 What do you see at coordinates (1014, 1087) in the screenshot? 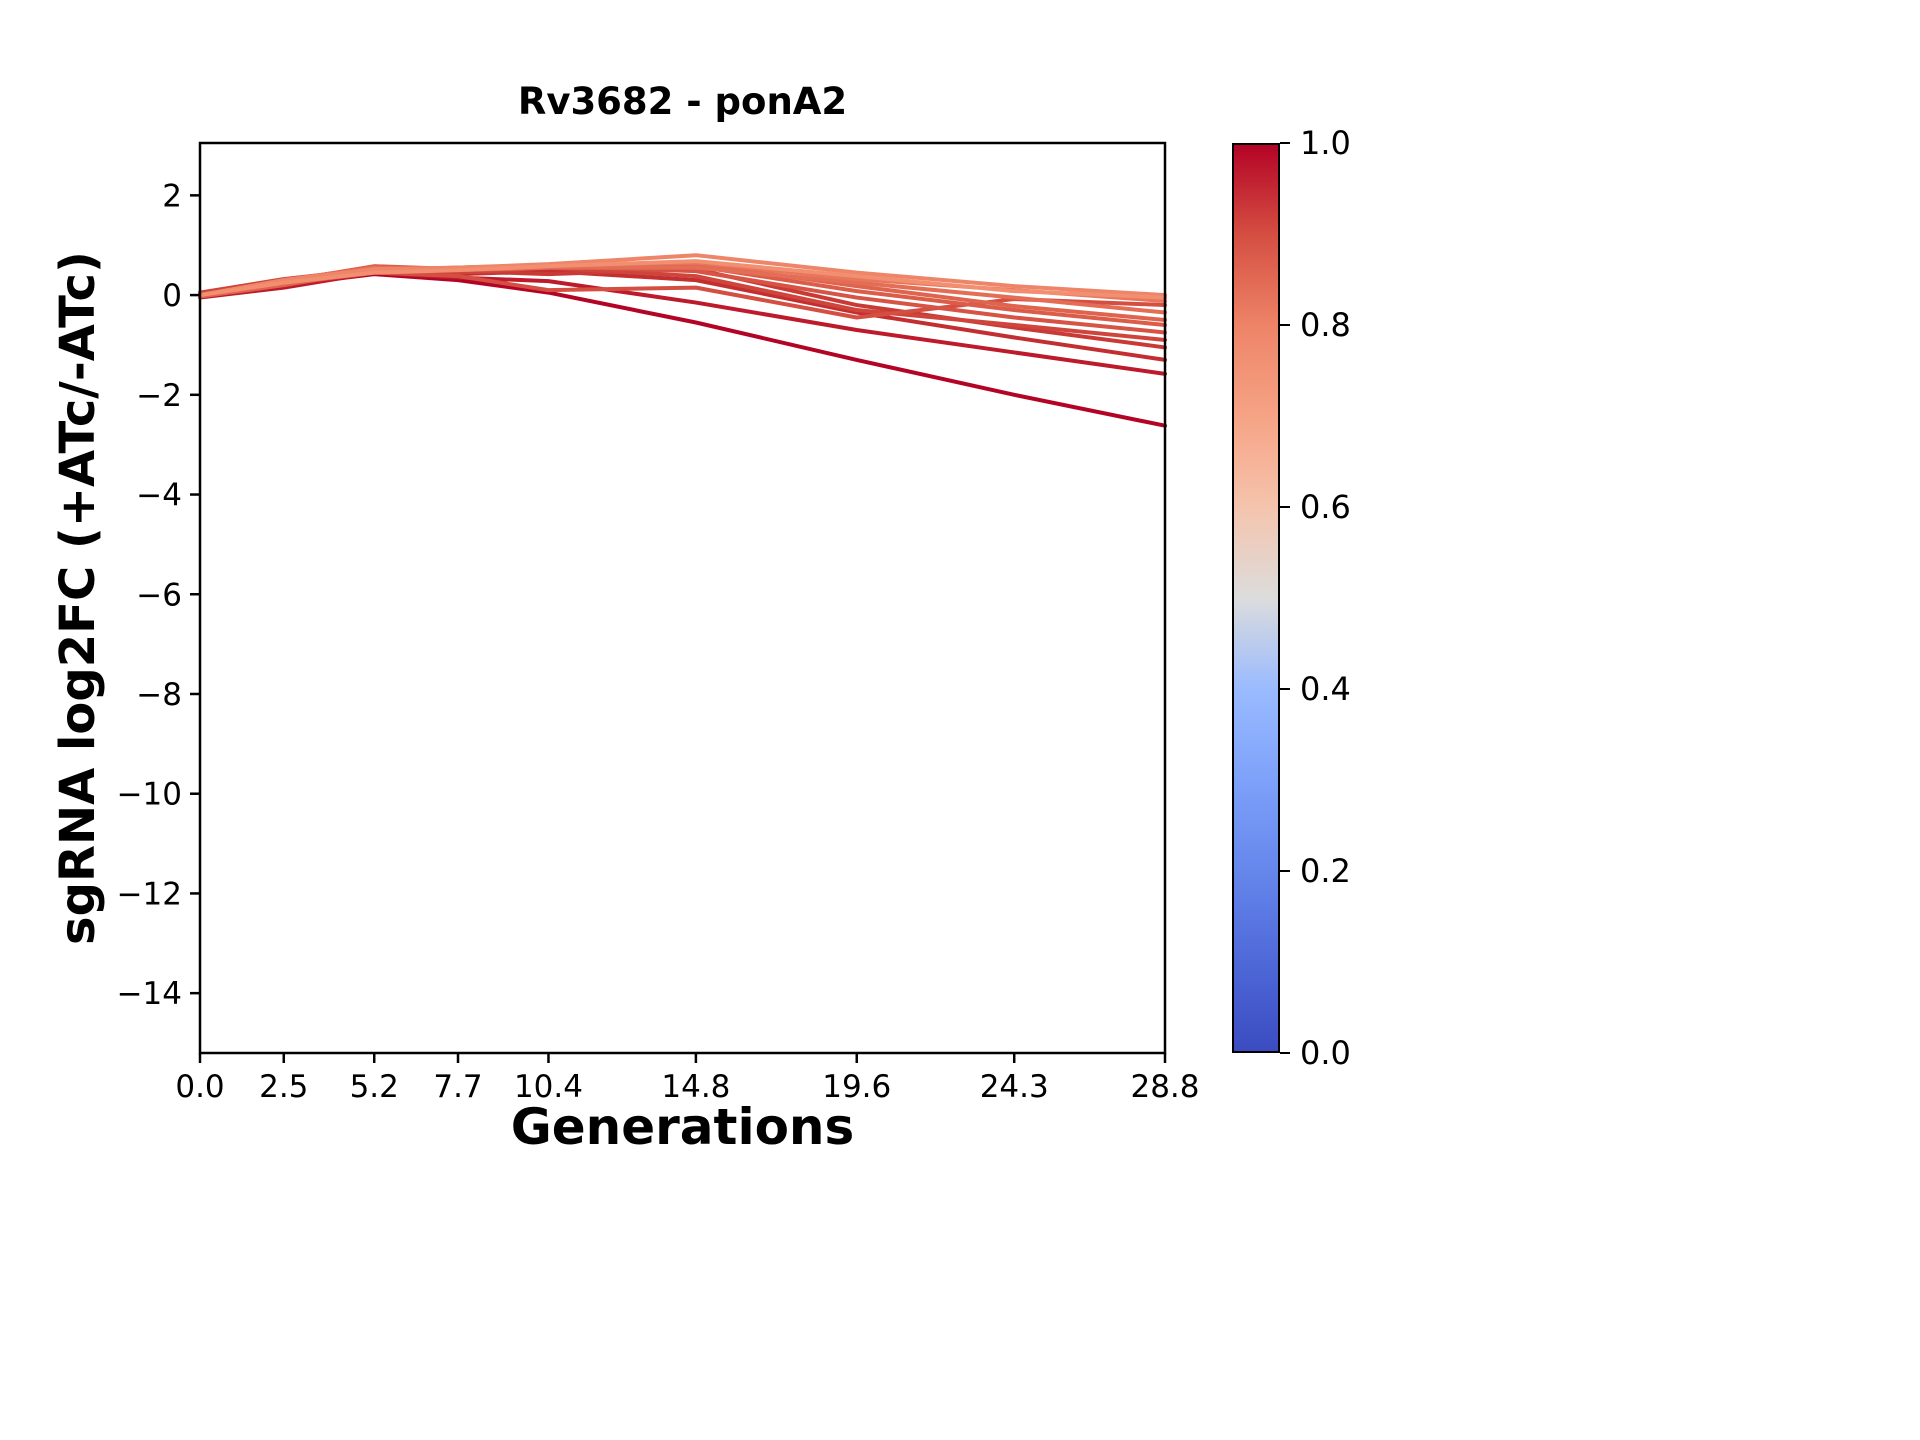
I see `x-tick-label: 24.3` at bounding box center [1014, 1087].